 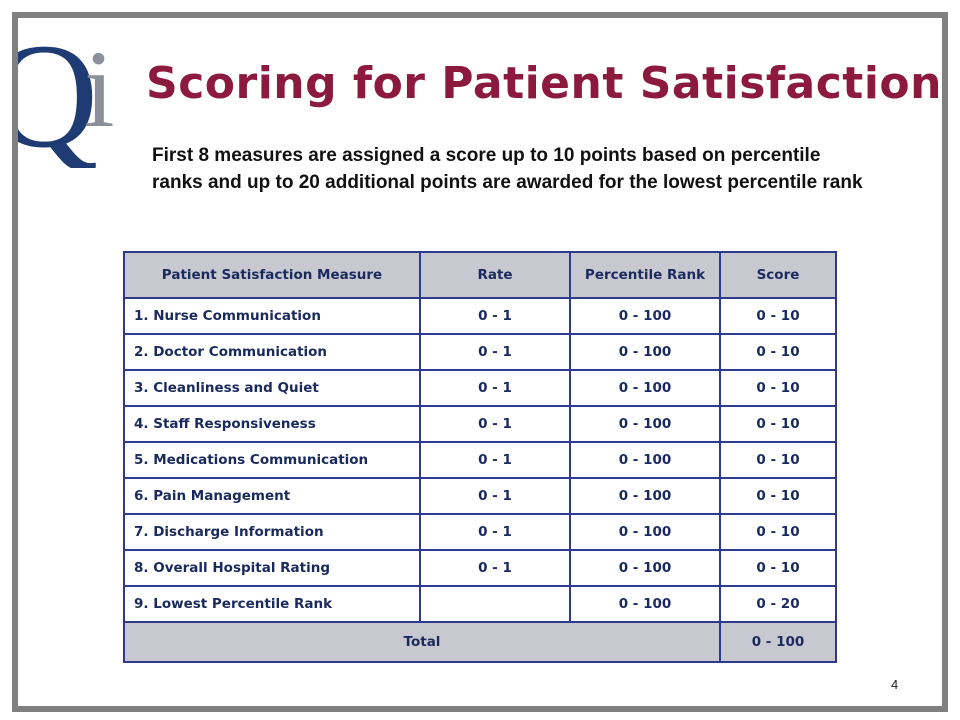 What do you see at coordinates (272, 424) in the screenshot?
I see `measure-cell: 4. Staff Responsiveness` at bounding box center [272, 424].